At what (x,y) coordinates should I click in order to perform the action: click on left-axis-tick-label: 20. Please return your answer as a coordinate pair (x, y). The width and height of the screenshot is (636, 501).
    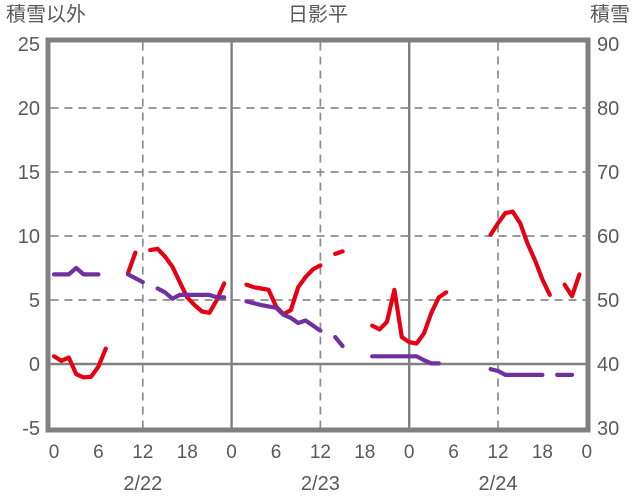
    Looking at the image, I should click on (29, 109).